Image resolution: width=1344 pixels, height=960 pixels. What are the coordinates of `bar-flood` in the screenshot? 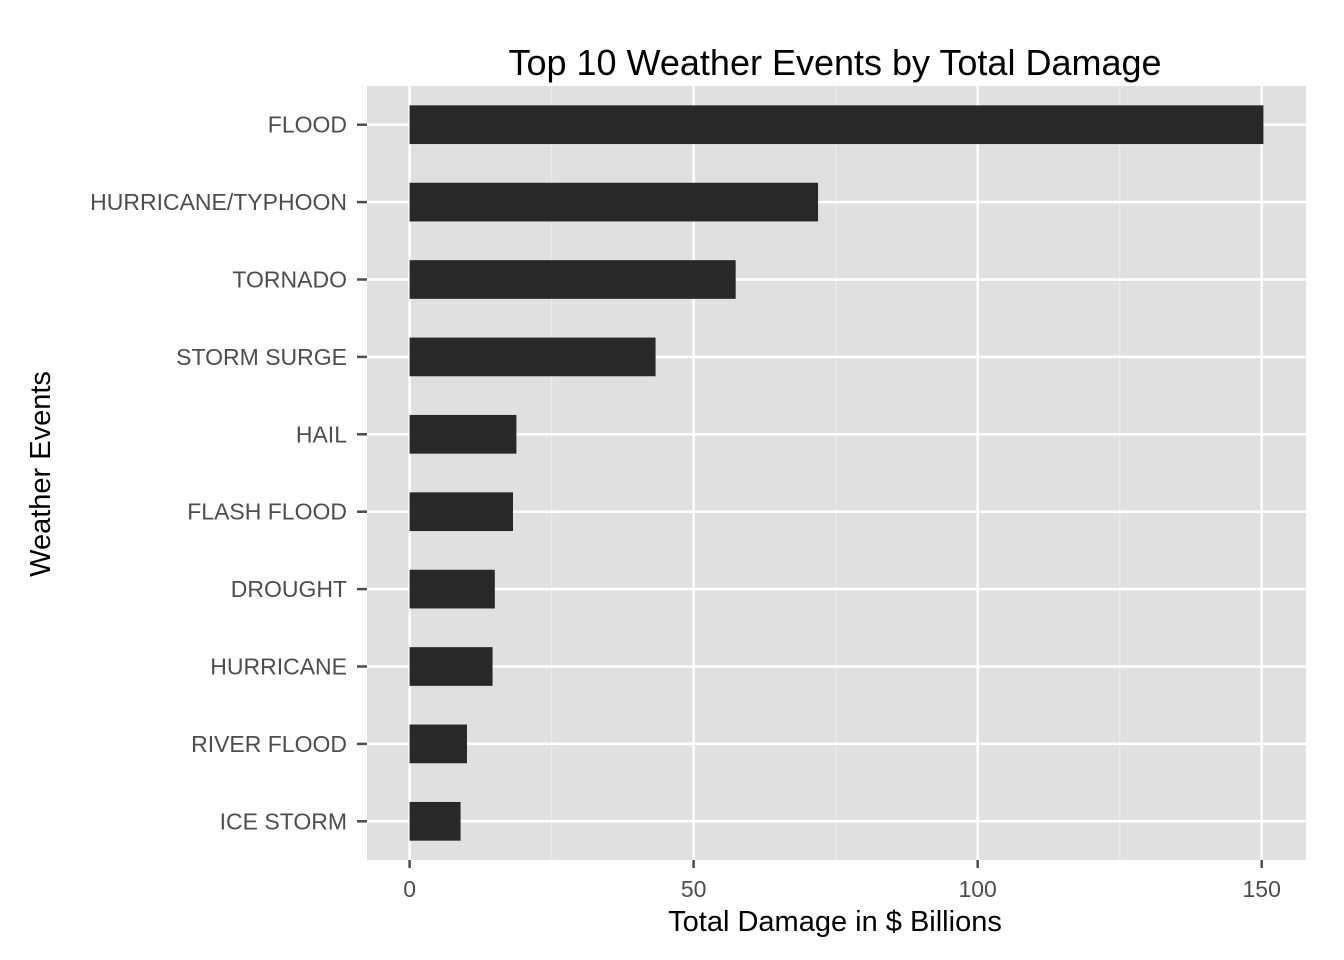 It's located at (836, 125).